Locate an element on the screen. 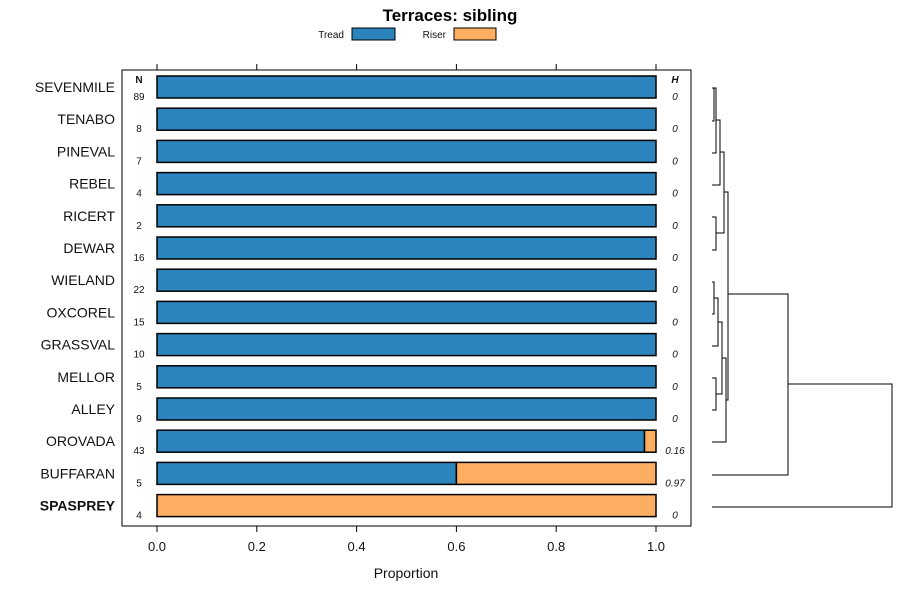 Image resolution: width=900 pixels, height=600 pixels. n-value: 43 is located at coordinates (139, 451).